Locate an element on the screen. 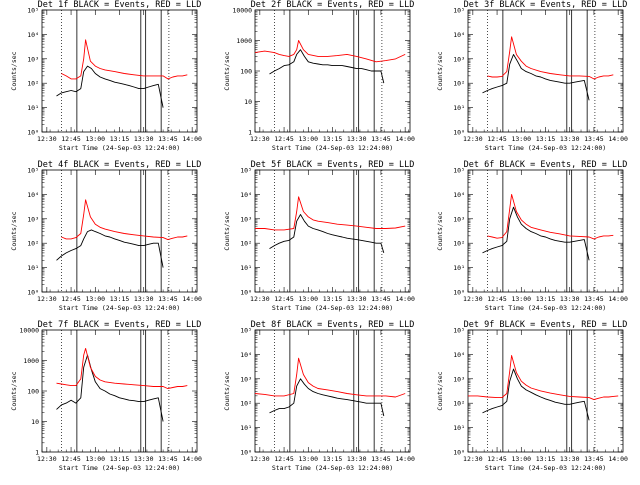 This screenshot has width=640, height=485. y-tick-label: 1000 is located at coordinates (31, 361).